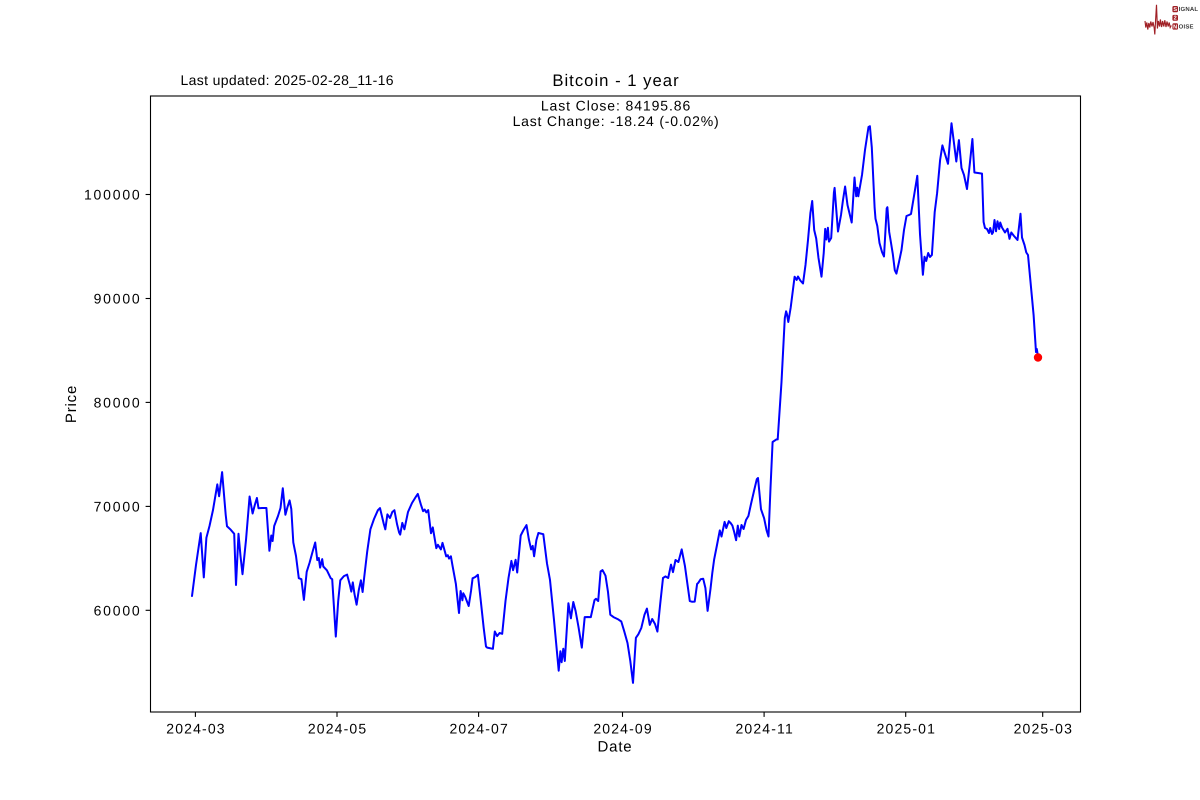  What do you see at coordinates (616, 121) in the screenshot?
I see `svg-text: Last Change: -18.24 (-0.02%)` at bounding box center [616, 121].